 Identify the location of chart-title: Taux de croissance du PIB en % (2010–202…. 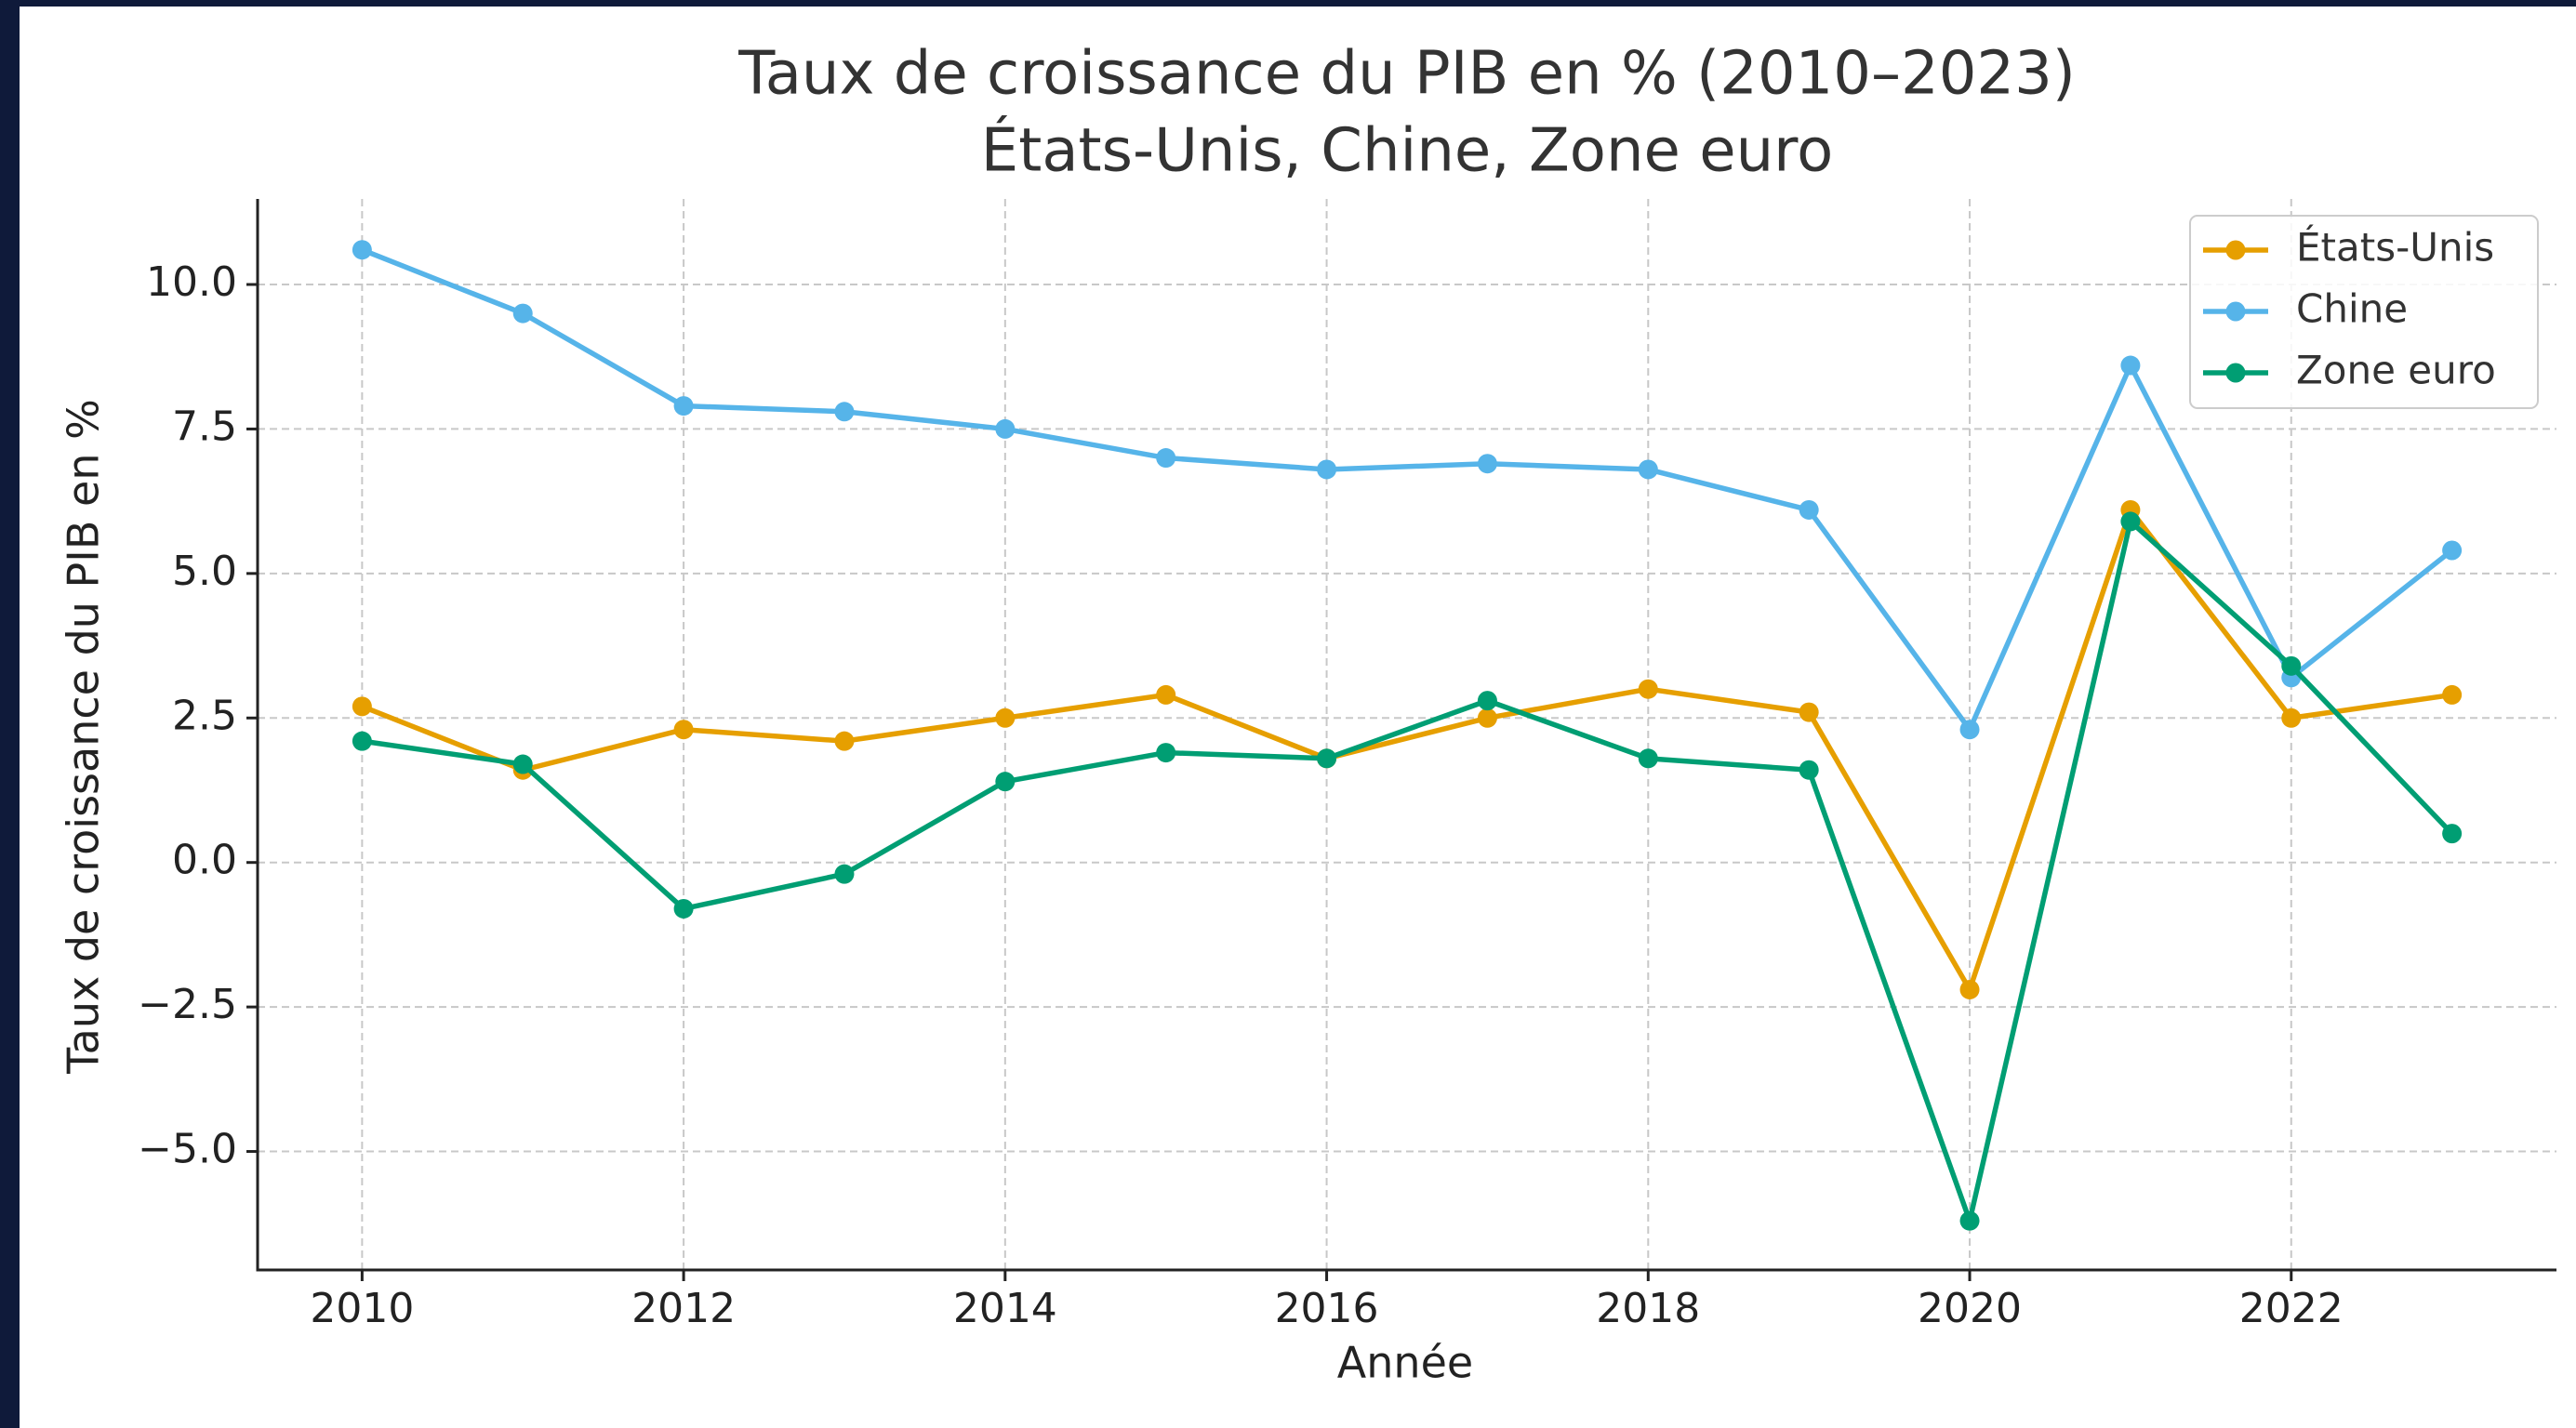
(1406, 74).